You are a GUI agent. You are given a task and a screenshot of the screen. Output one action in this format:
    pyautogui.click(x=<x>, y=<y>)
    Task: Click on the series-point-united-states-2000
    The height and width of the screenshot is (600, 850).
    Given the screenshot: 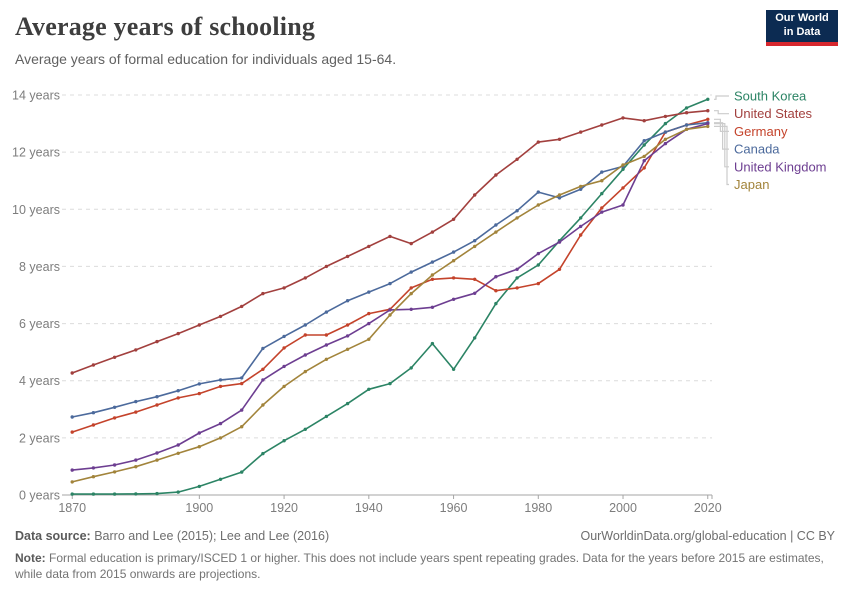 What is the action you would take?
    pyautogui.click(x=623, y=118)
    